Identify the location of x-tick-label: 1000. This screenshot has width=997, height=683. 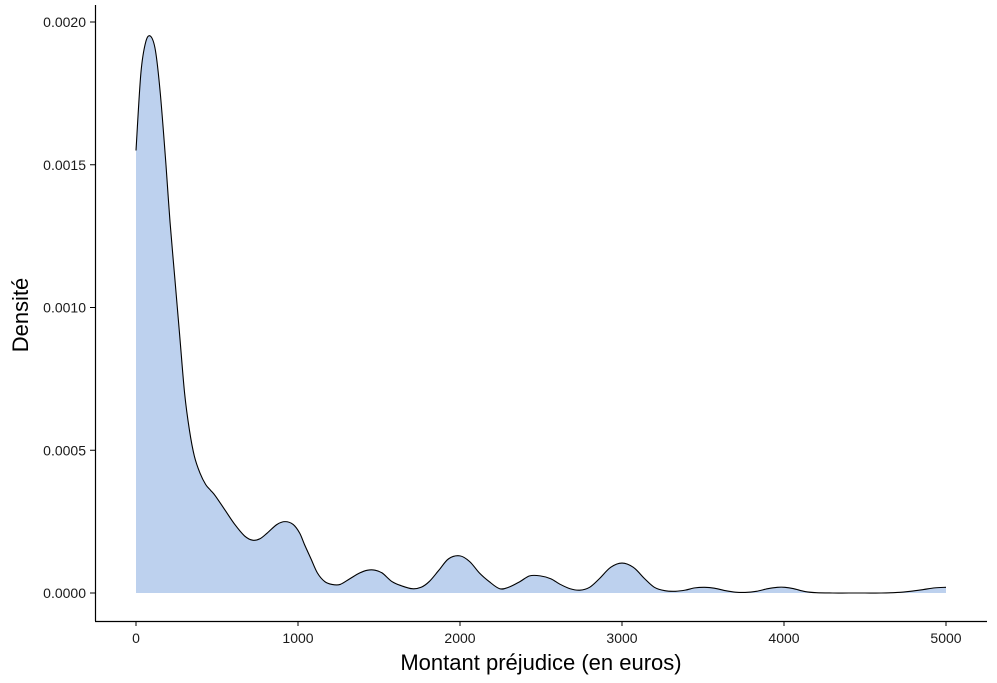
(297, 638).